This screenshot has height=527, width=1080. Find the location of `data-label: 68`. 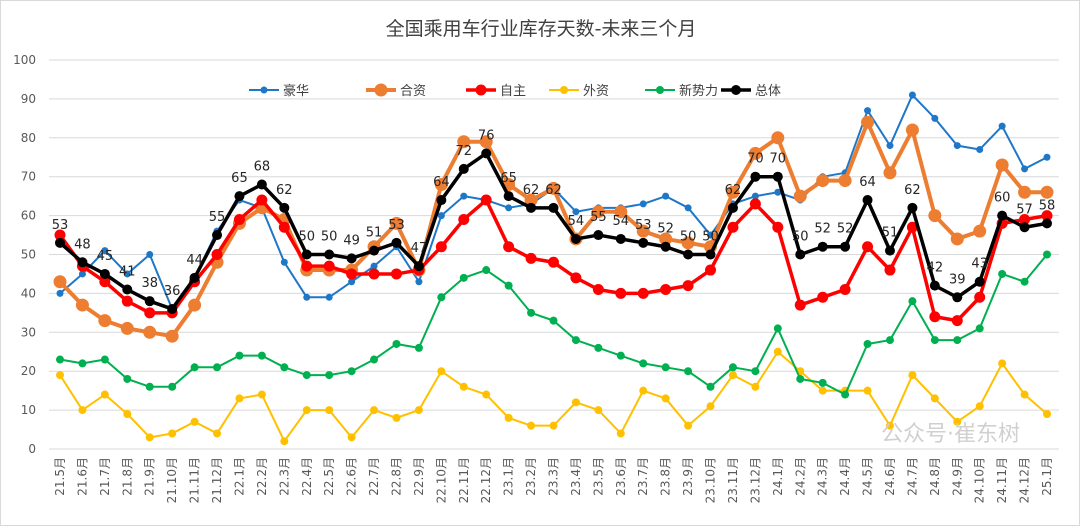

data-label: 68 is located at coordinates (262, 166).